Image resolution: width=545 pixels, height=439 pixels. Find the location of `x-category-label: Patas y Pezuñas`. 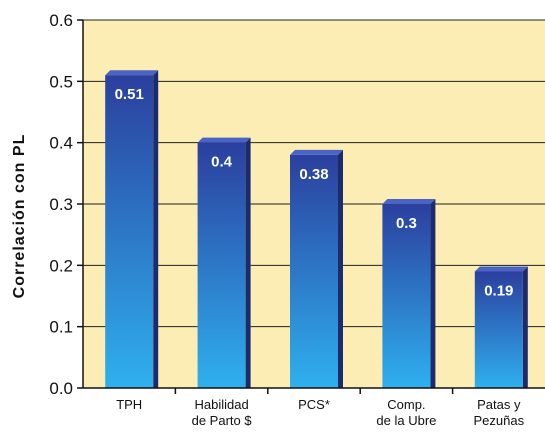

x-category-label: Patas y Pezuñas is located at coordinates (499, 412).